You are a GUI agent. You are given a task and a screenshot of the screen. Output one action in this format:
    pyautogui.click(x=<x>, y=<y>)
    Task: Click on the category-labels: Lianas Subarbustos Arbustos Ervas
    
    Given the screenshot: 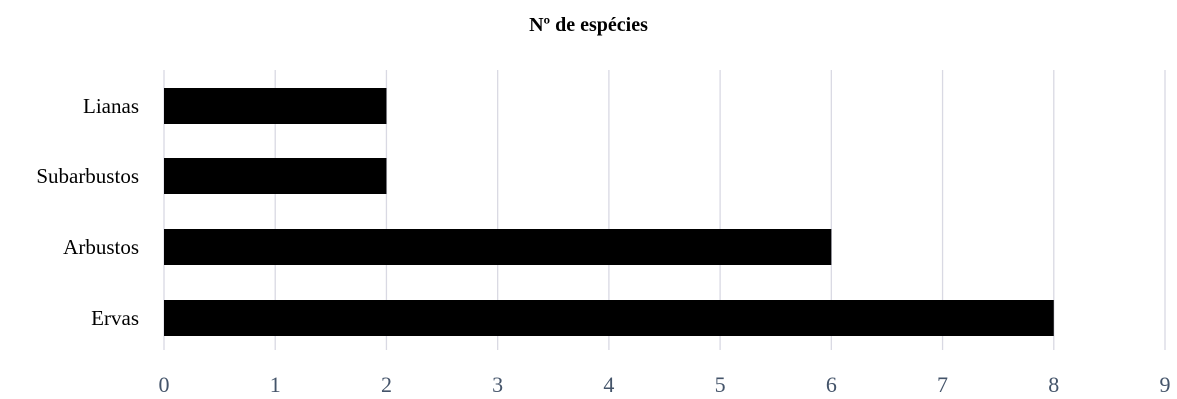 What is the action you would take?
    pyautogui.click(x=87, y=212)
    